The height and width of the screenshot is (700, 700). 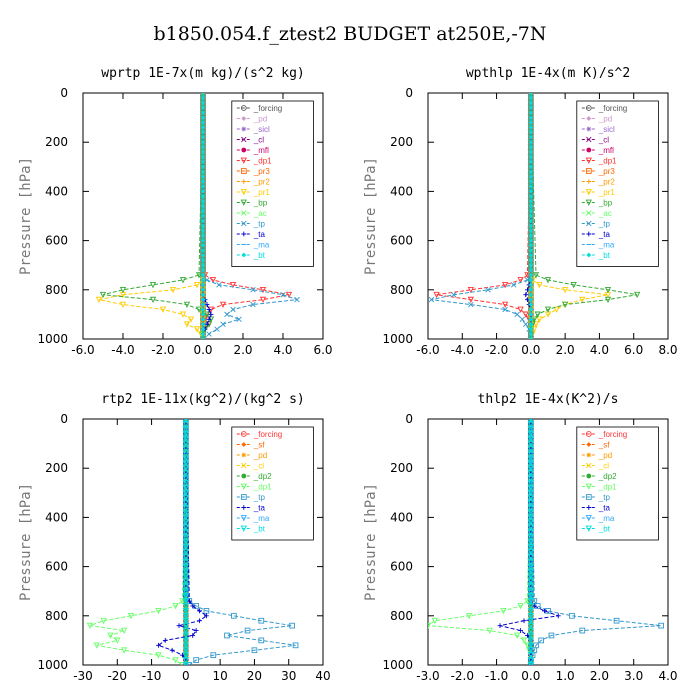 What do you see at coordinates (272, 483) in the screenshot?
I see `legend: _forcing _sf_pd _cl_dp2 _dp1_tp _ta_ma _bt` at bounding box center [272, 483].